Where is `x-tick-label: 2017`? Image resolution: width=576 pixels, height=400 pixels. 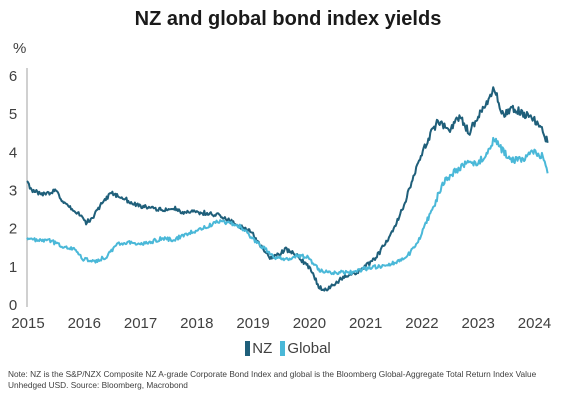 x-tick-label: 2017 is located at coordinates (140, 323).